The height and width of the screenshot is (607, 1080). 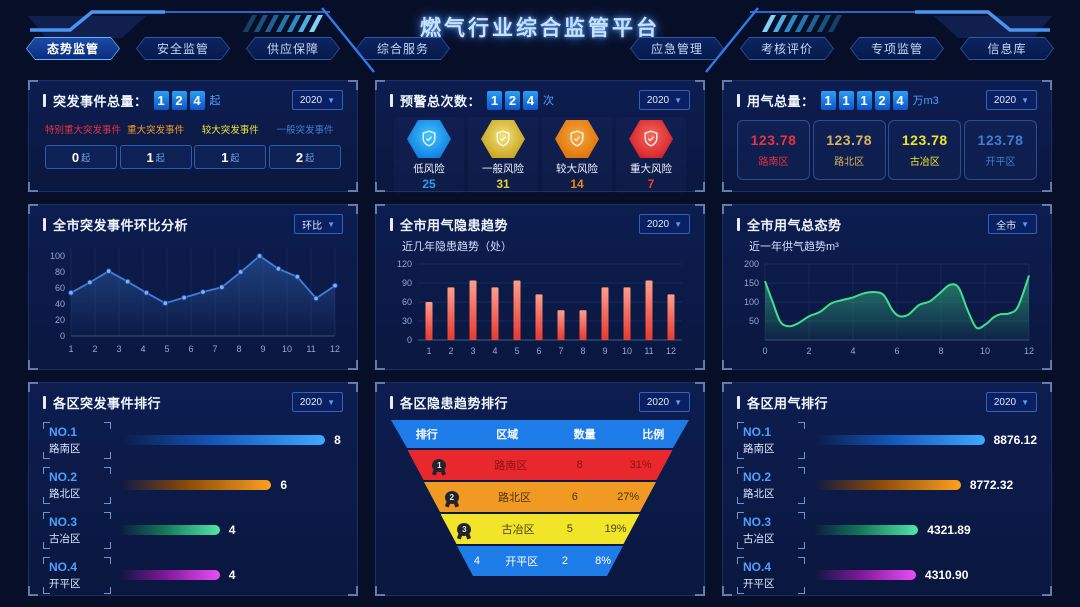 I want to click on digit-chip: 1, so click(x=828, y=100).